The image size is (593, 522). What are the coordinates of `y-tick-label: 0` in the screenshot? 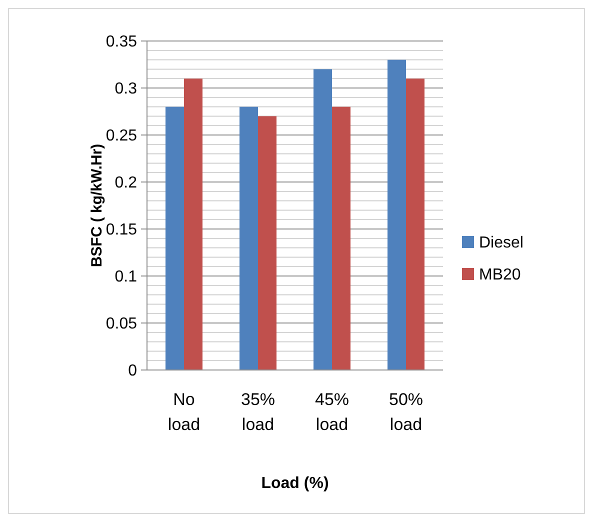 It's located at (133, 371).